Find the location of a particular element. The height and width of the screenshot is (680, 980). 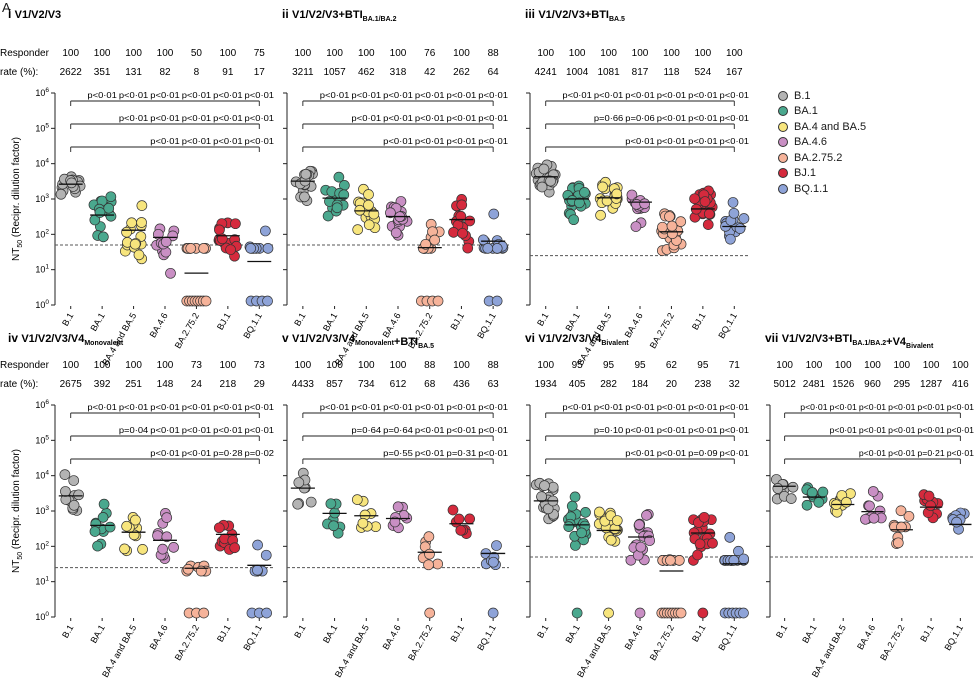

title-subscript: BA.1/BA.2 is located at coordinates (380, 19).